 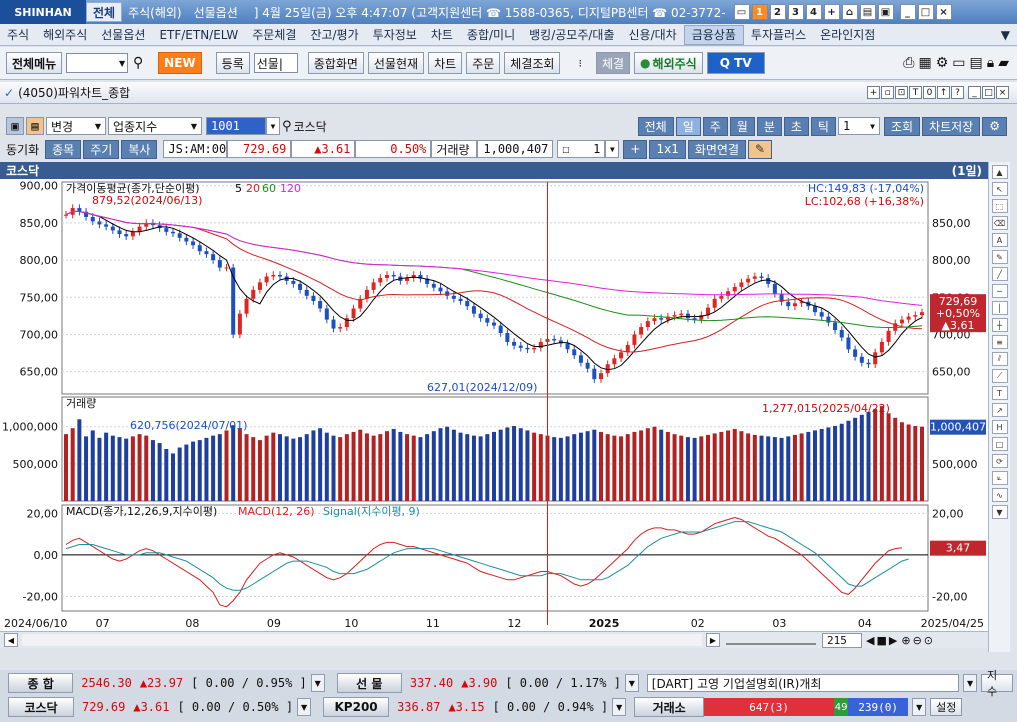 I want to click on help-icon: ?, so click(x=957, y=92).